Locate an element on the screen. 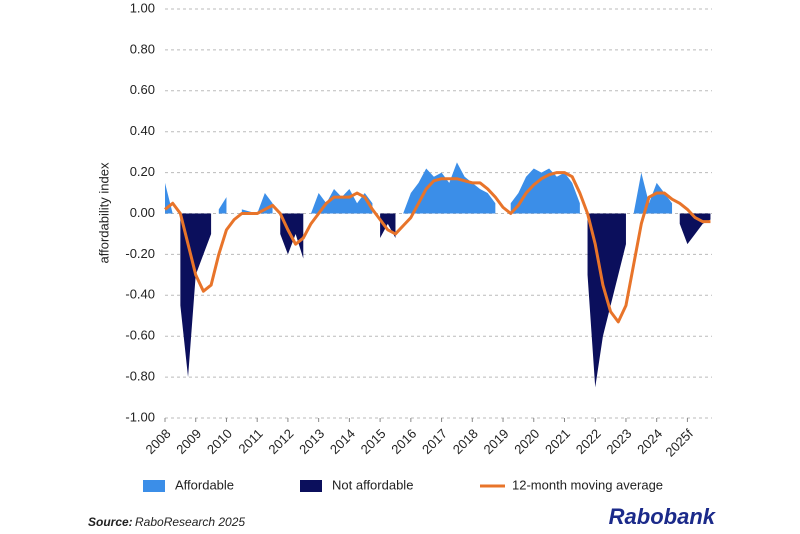 This screenshot has height=534, width=800. x-tick-label: 2020 is located at coordinates (526, 441).